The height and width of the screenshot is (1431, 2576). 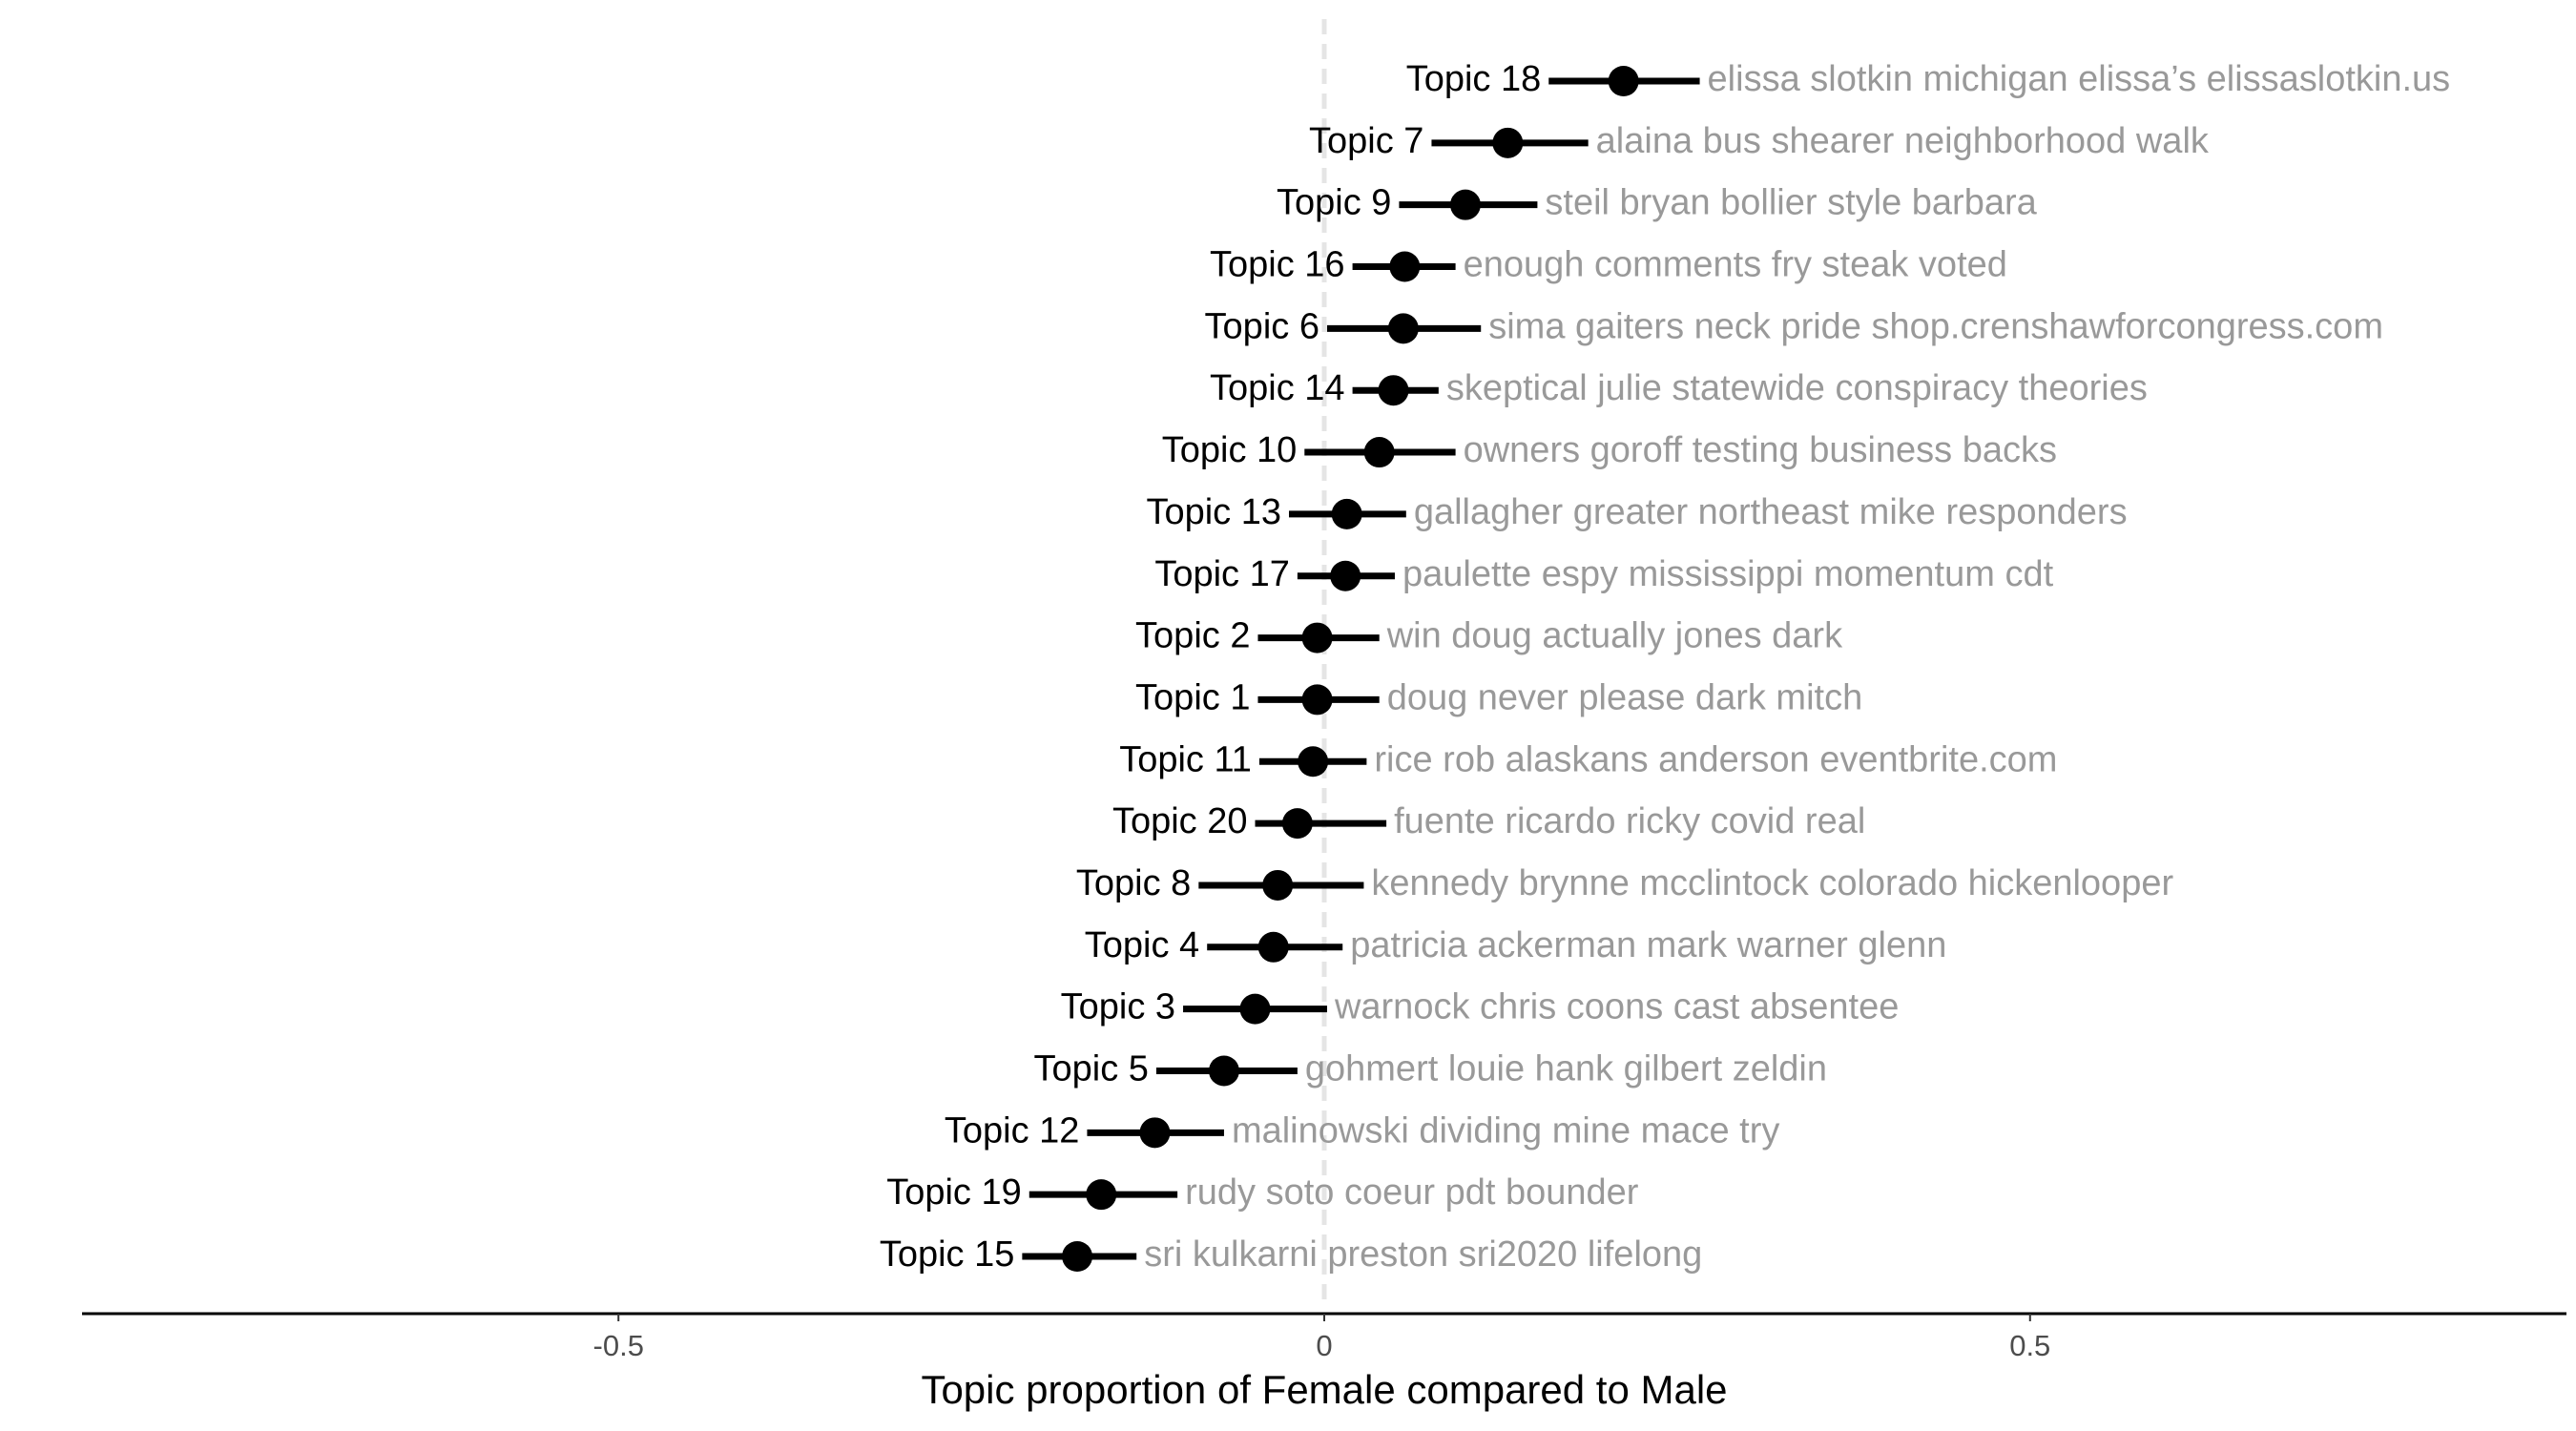 What do you see at coordinates (1213, 512) in the screenshot?
I see `topic-label: Topic 13` at bounding box center [1213, 512].